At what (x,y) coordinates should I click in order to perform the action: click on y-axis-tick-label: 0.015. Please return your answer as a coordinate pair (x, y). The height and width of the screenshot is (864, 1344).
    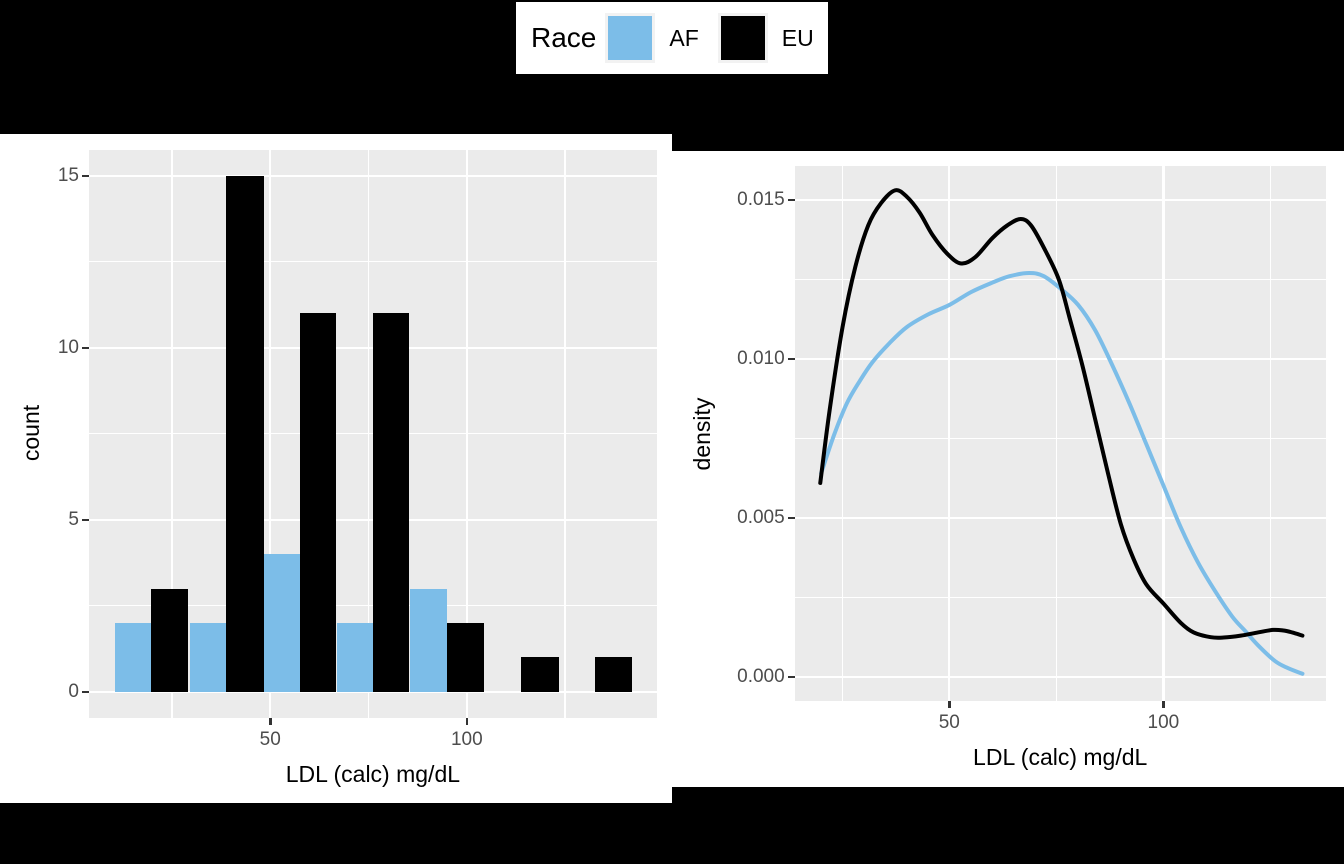
    Looking at the image, I should click on (761, 200).